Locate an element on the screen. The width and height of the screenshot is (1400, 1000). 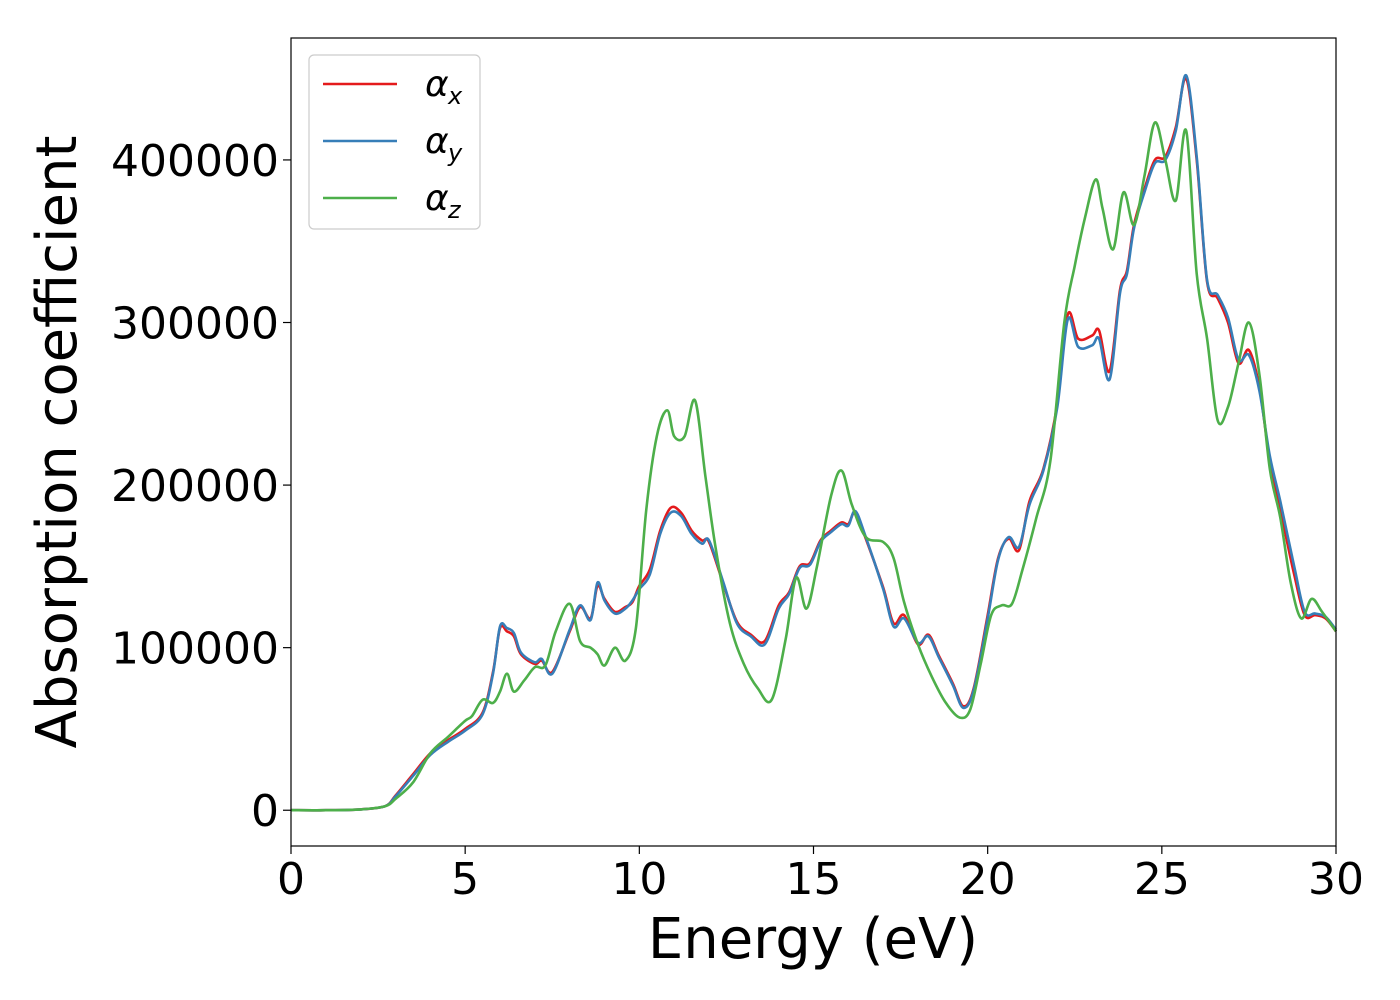
y-tick-label: 200000 is located at coordinates (195, 486).